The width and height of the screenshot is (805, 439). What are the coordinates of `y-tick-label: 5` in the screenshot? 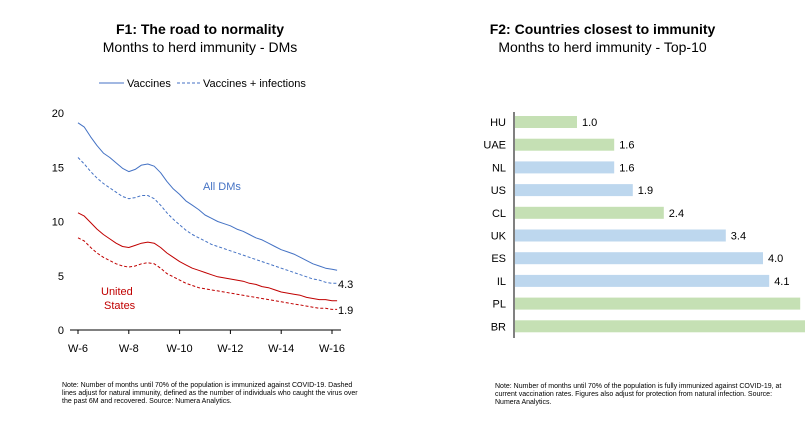 It's located at (61, 277).